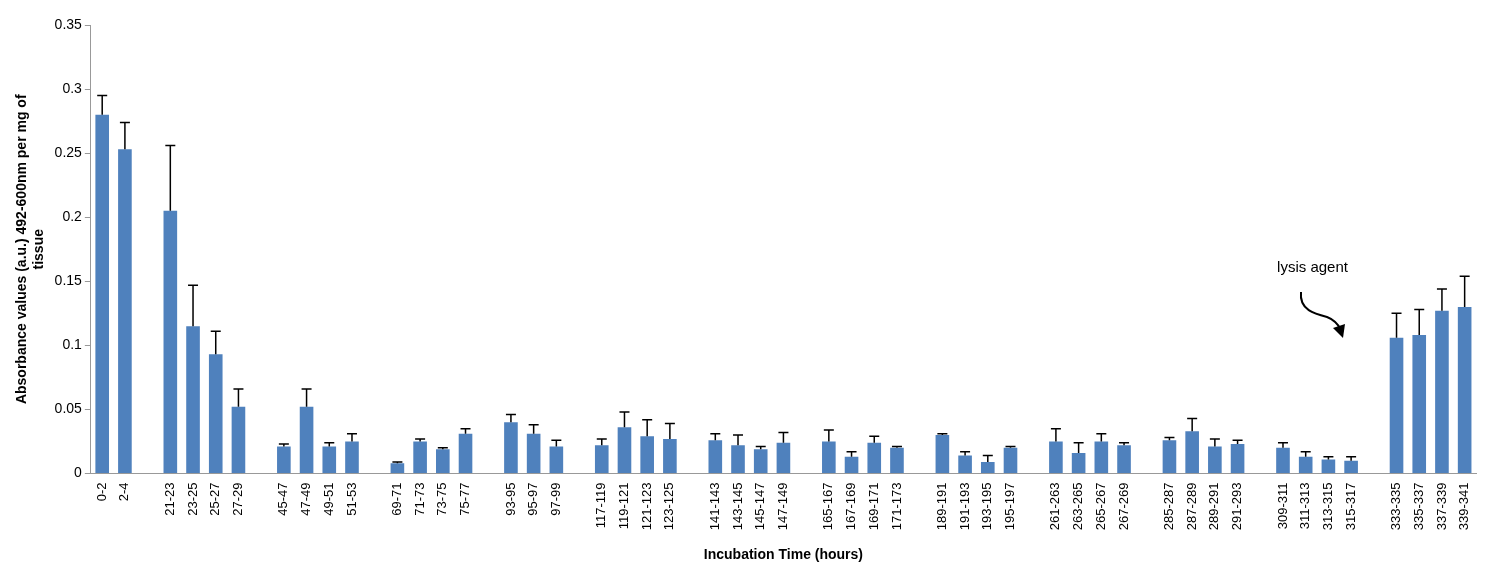  Describe the element at coordinates (1282, 506) in the screenshot. I see `x-tick-label: 309-311` at that location.